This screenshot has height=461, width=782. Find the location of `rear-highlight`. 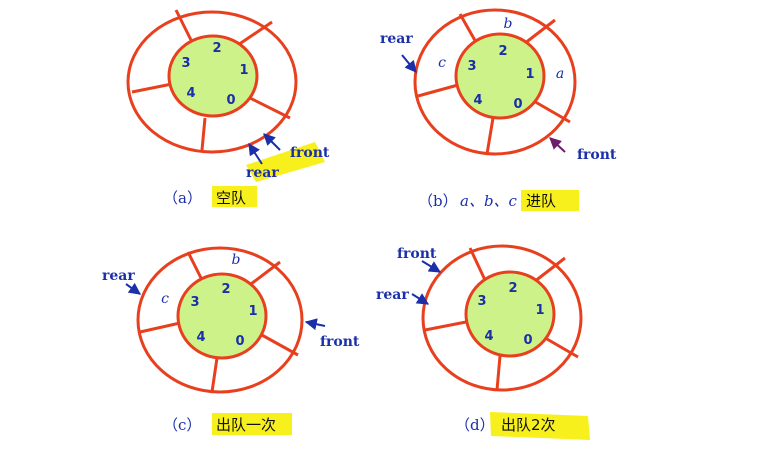

rear-highlight is located at coordinates (285, 162).